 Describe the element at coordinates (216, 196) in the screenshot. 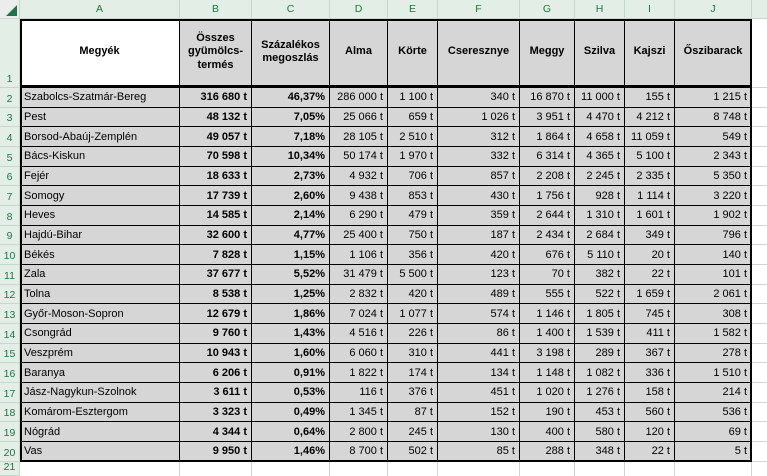

I see `data-cell: 17 739 t` at that location.